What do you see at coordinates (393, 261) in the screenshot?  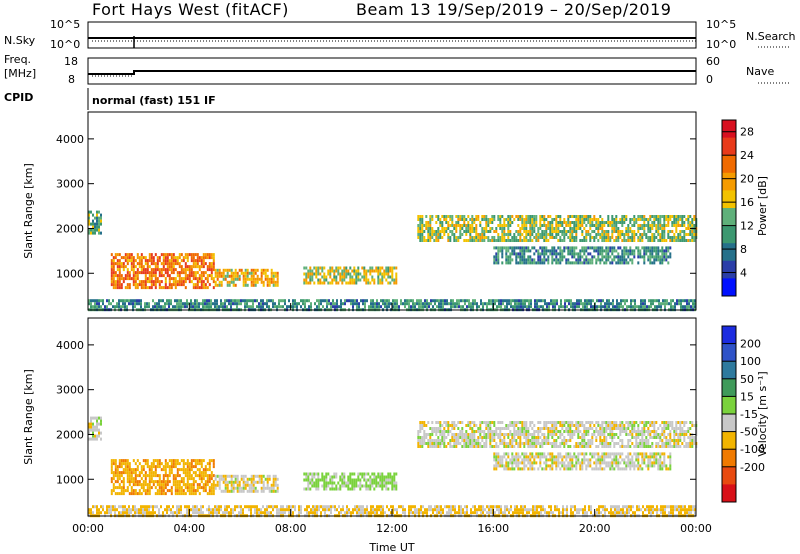 I see `power-data-layer` at bounding box center [393, 261].